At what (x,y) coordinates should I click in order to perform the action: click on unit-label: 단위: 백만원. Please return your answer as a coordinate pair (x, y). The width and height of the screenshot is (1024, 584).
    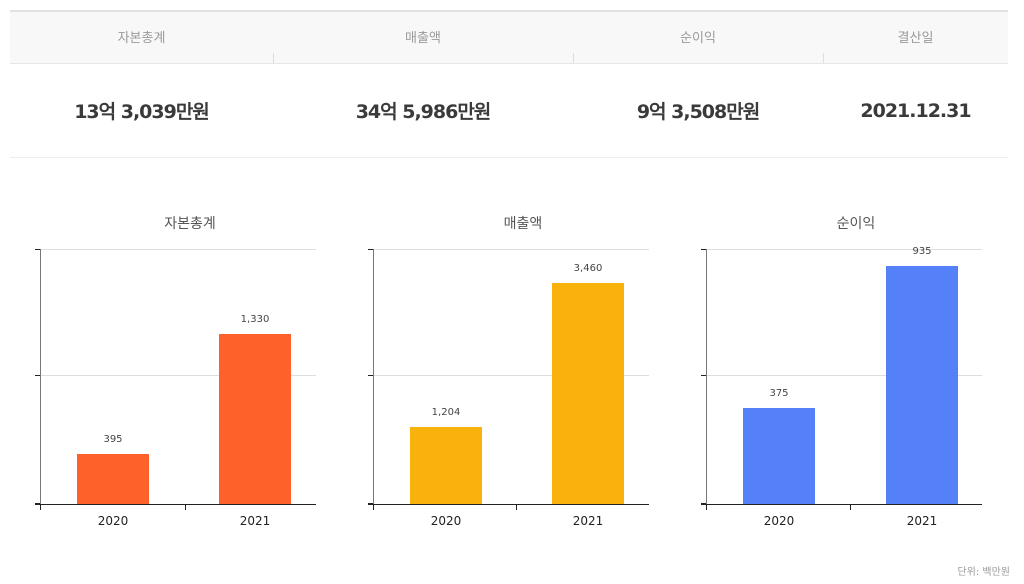
    Looking at the image, I should click on (983, 572).